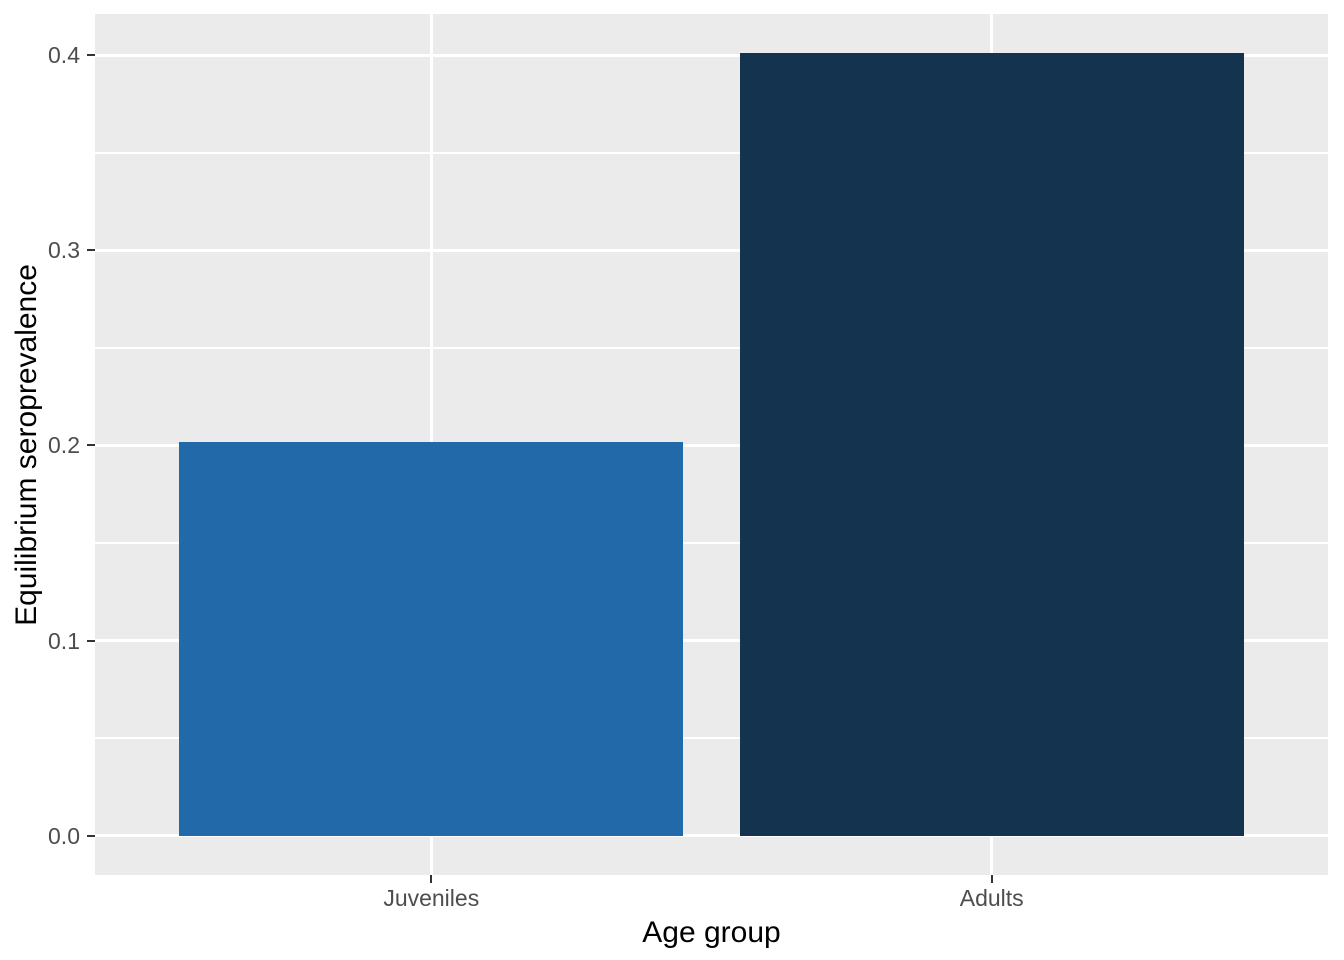 This screenshot has width=1344, height=960. Describe the element at coordinates (991, 898) in the screenshot. I see `x-tick-label-adults: Adults` at that location.